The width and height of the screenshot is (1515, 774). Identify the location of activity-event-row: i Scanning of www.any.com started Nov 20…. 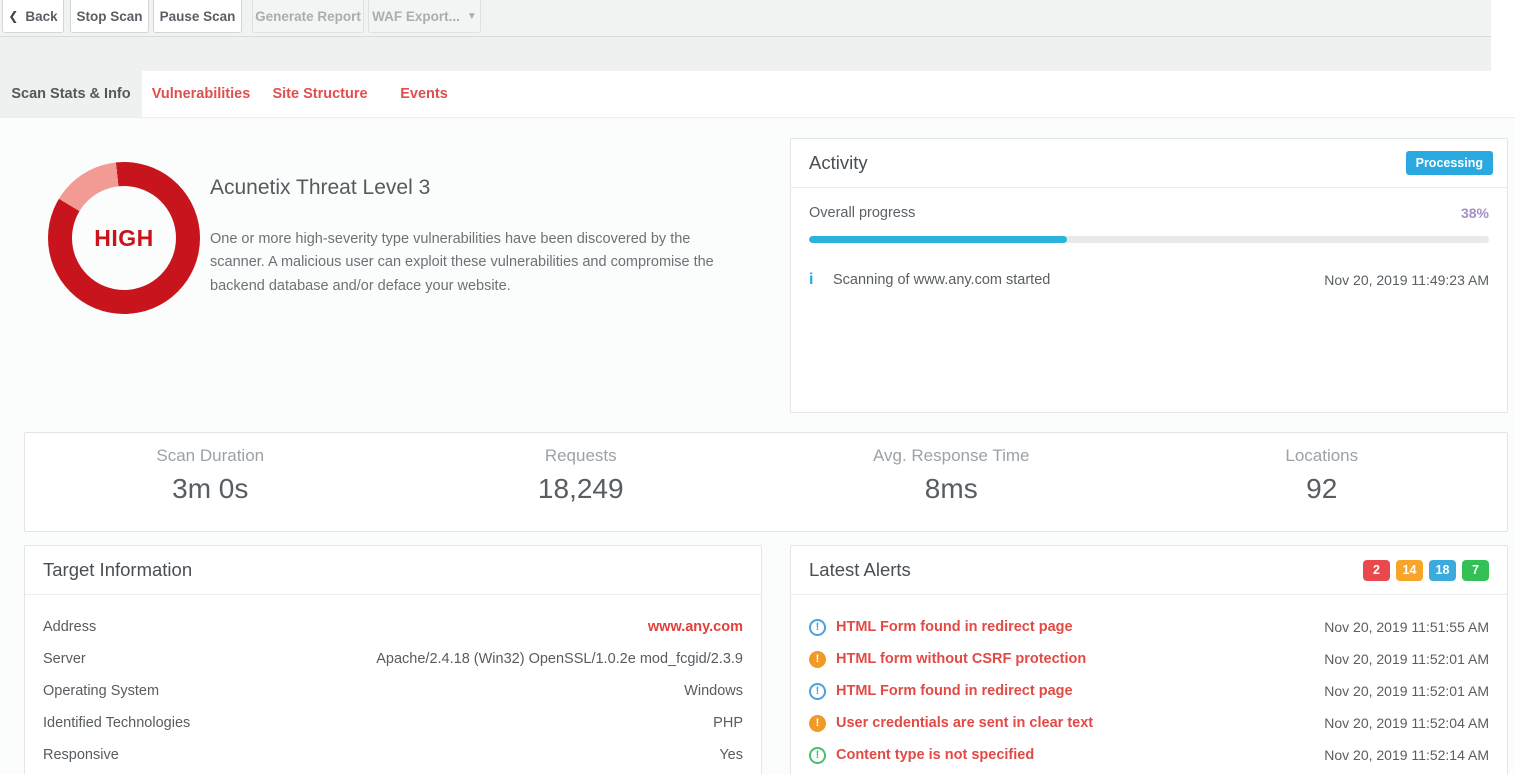
(1149, 280).